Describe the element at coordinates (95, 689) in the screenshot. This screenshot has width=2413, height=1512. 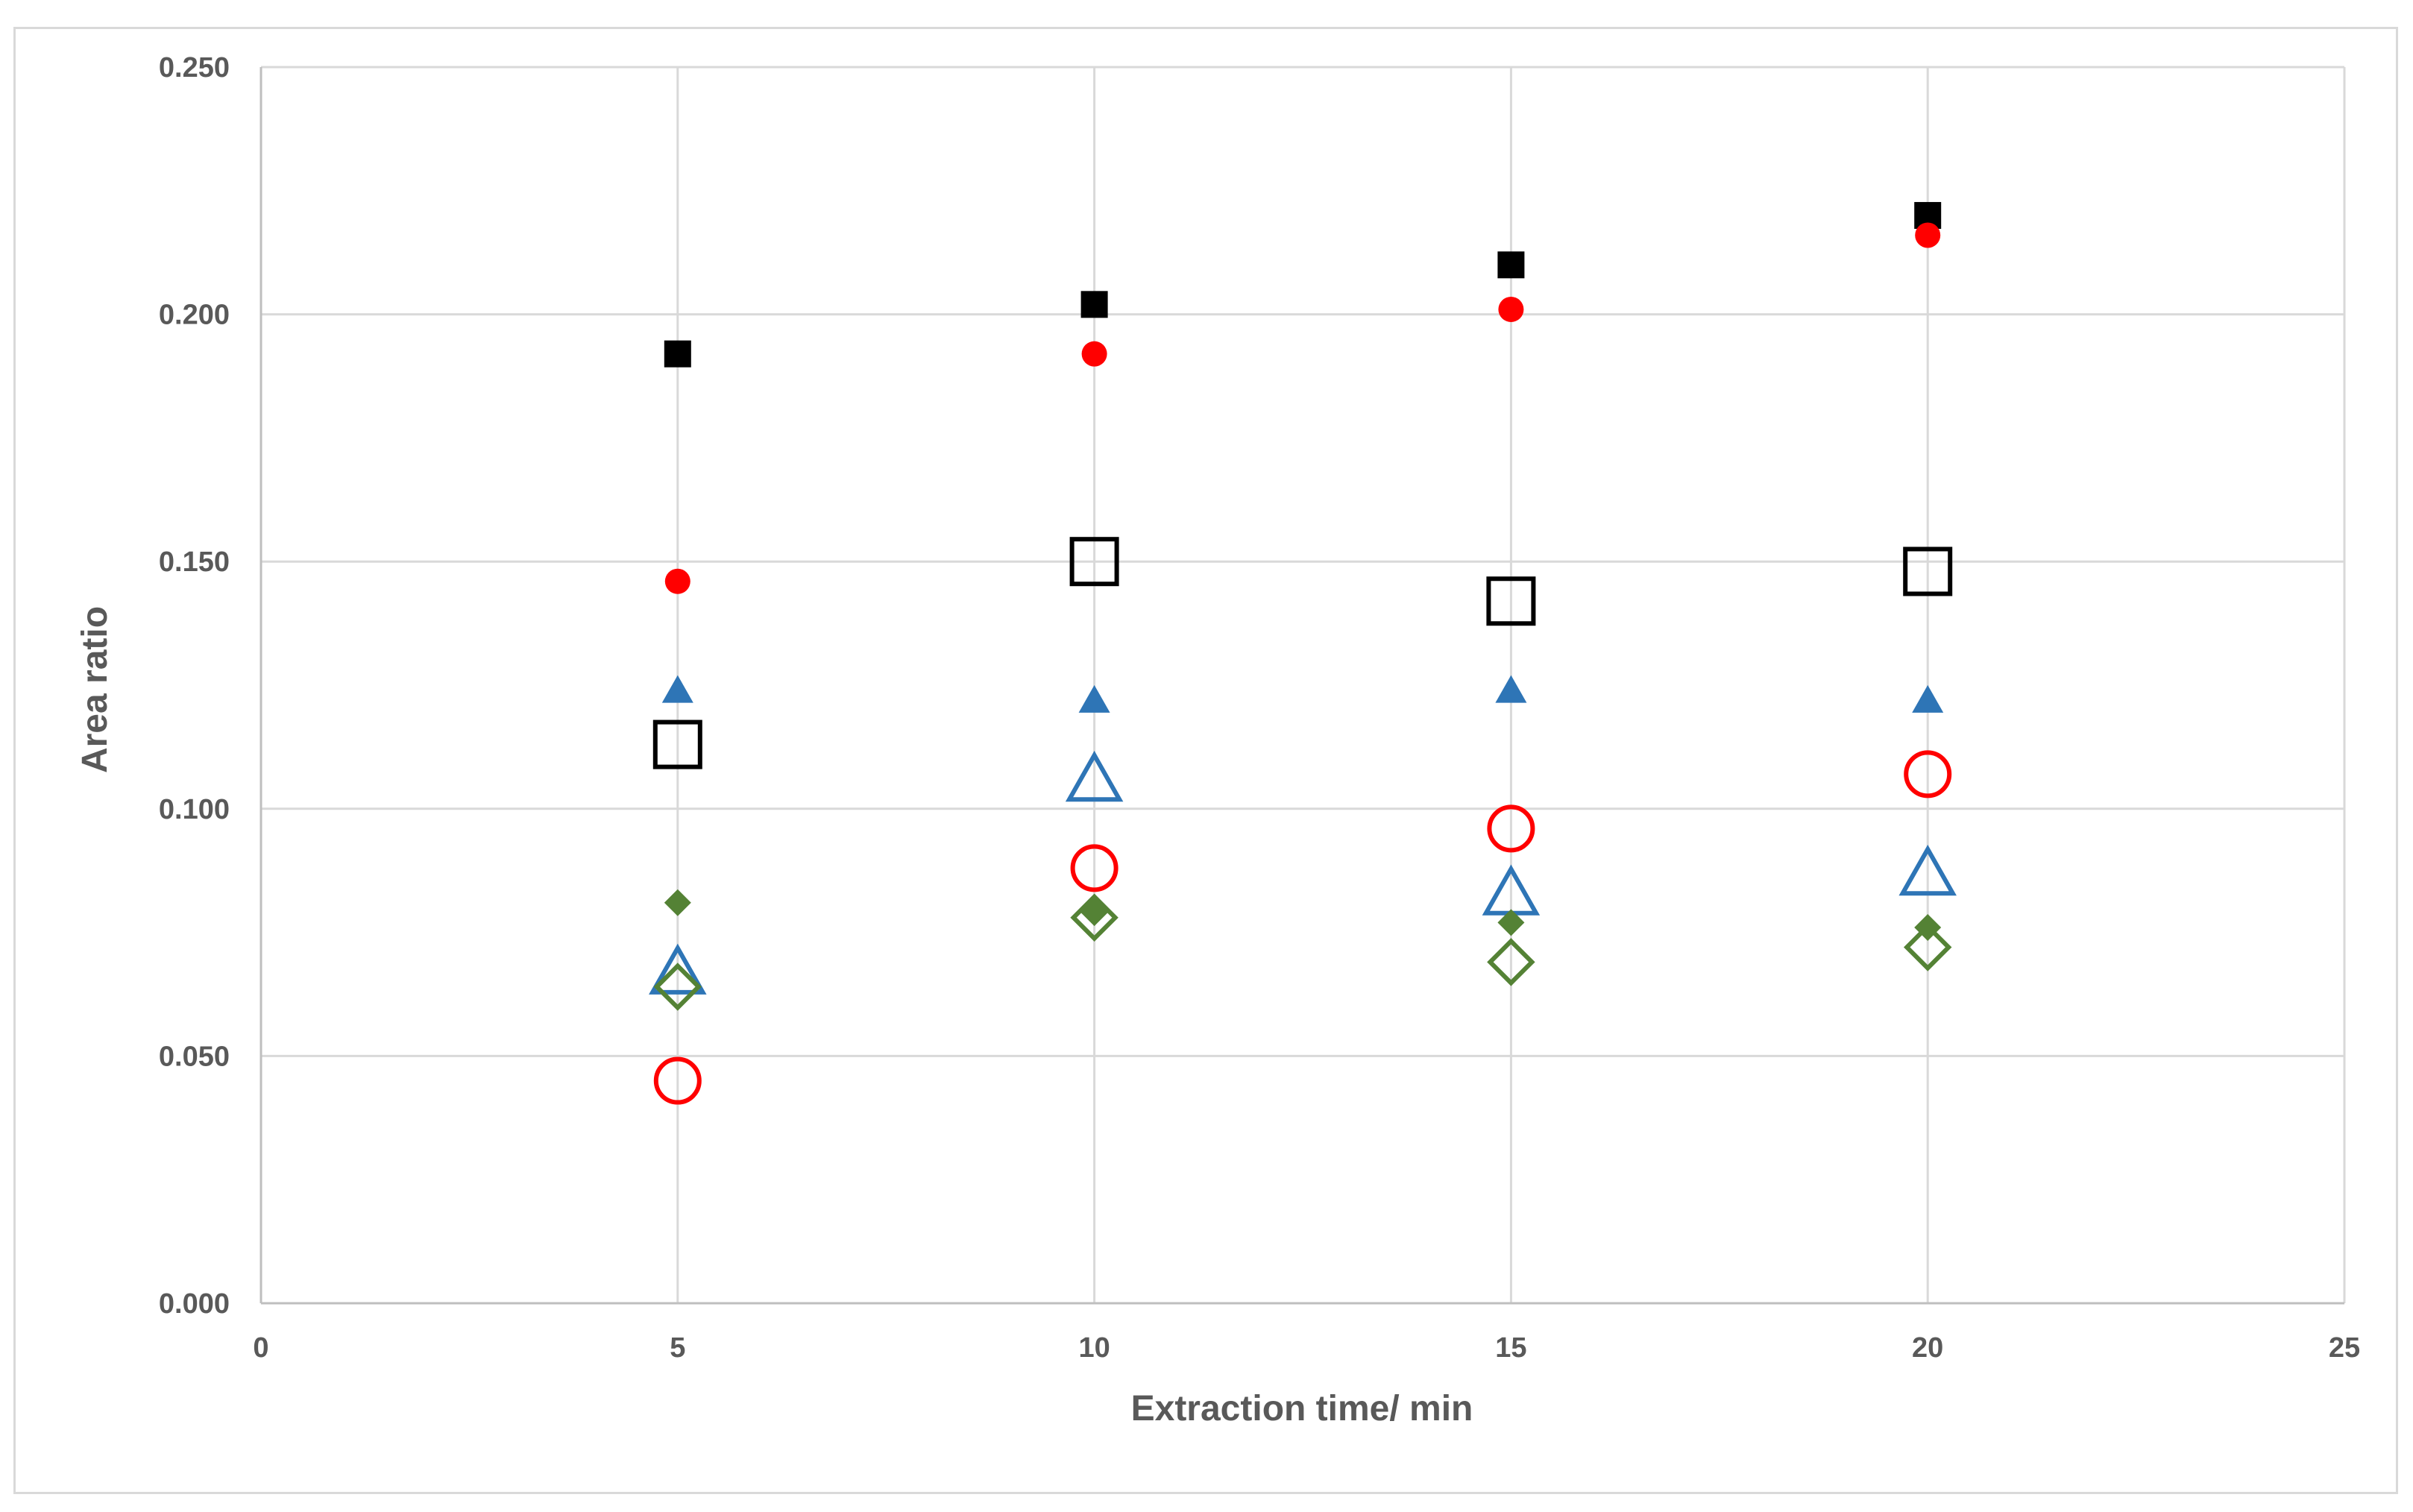
I see `y-axis-title: Area ratio` at that location.